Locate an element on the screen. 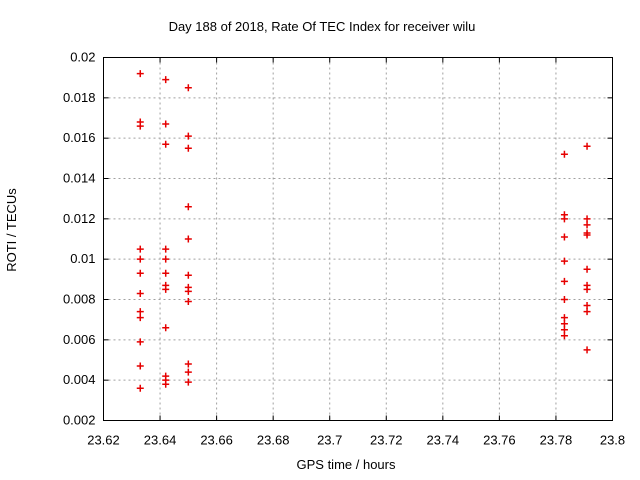  y-axis-label: ROTI / TECUs is located at coordinates (11, 230).